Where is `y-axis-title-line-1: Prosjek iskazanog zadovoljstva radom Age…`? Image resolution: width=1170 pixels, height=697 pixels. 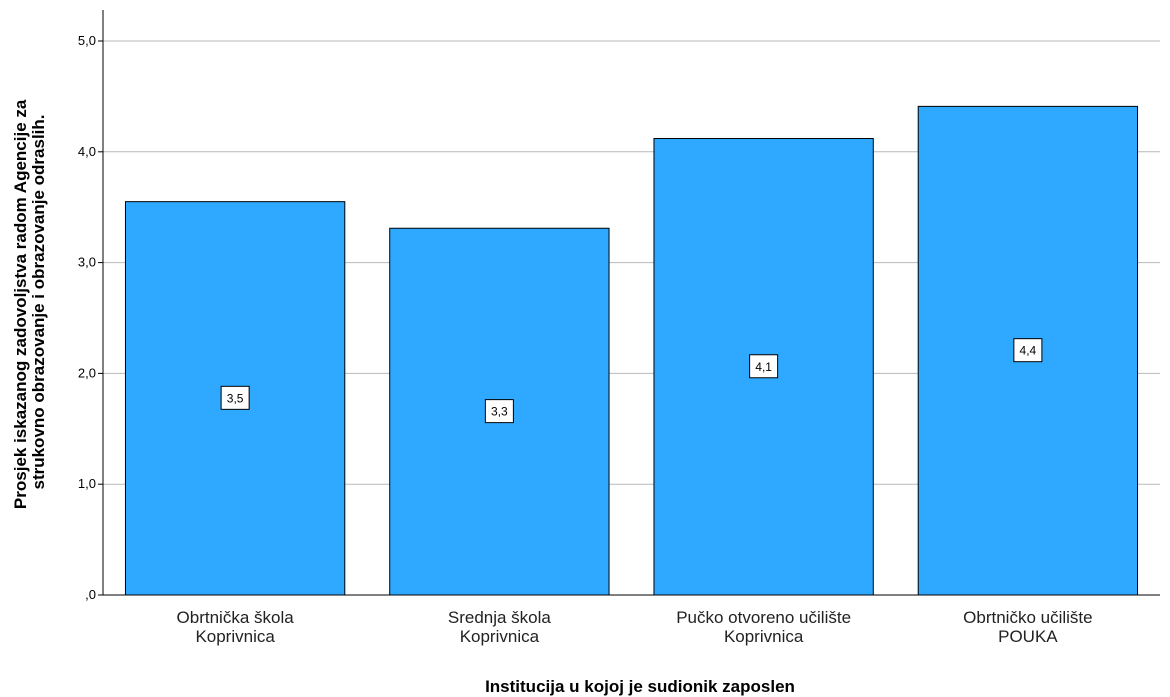 y-axis-title-line-1: Prosjek iskazanog zadovoljstva radom Age… is located at coordinates (20, 304).